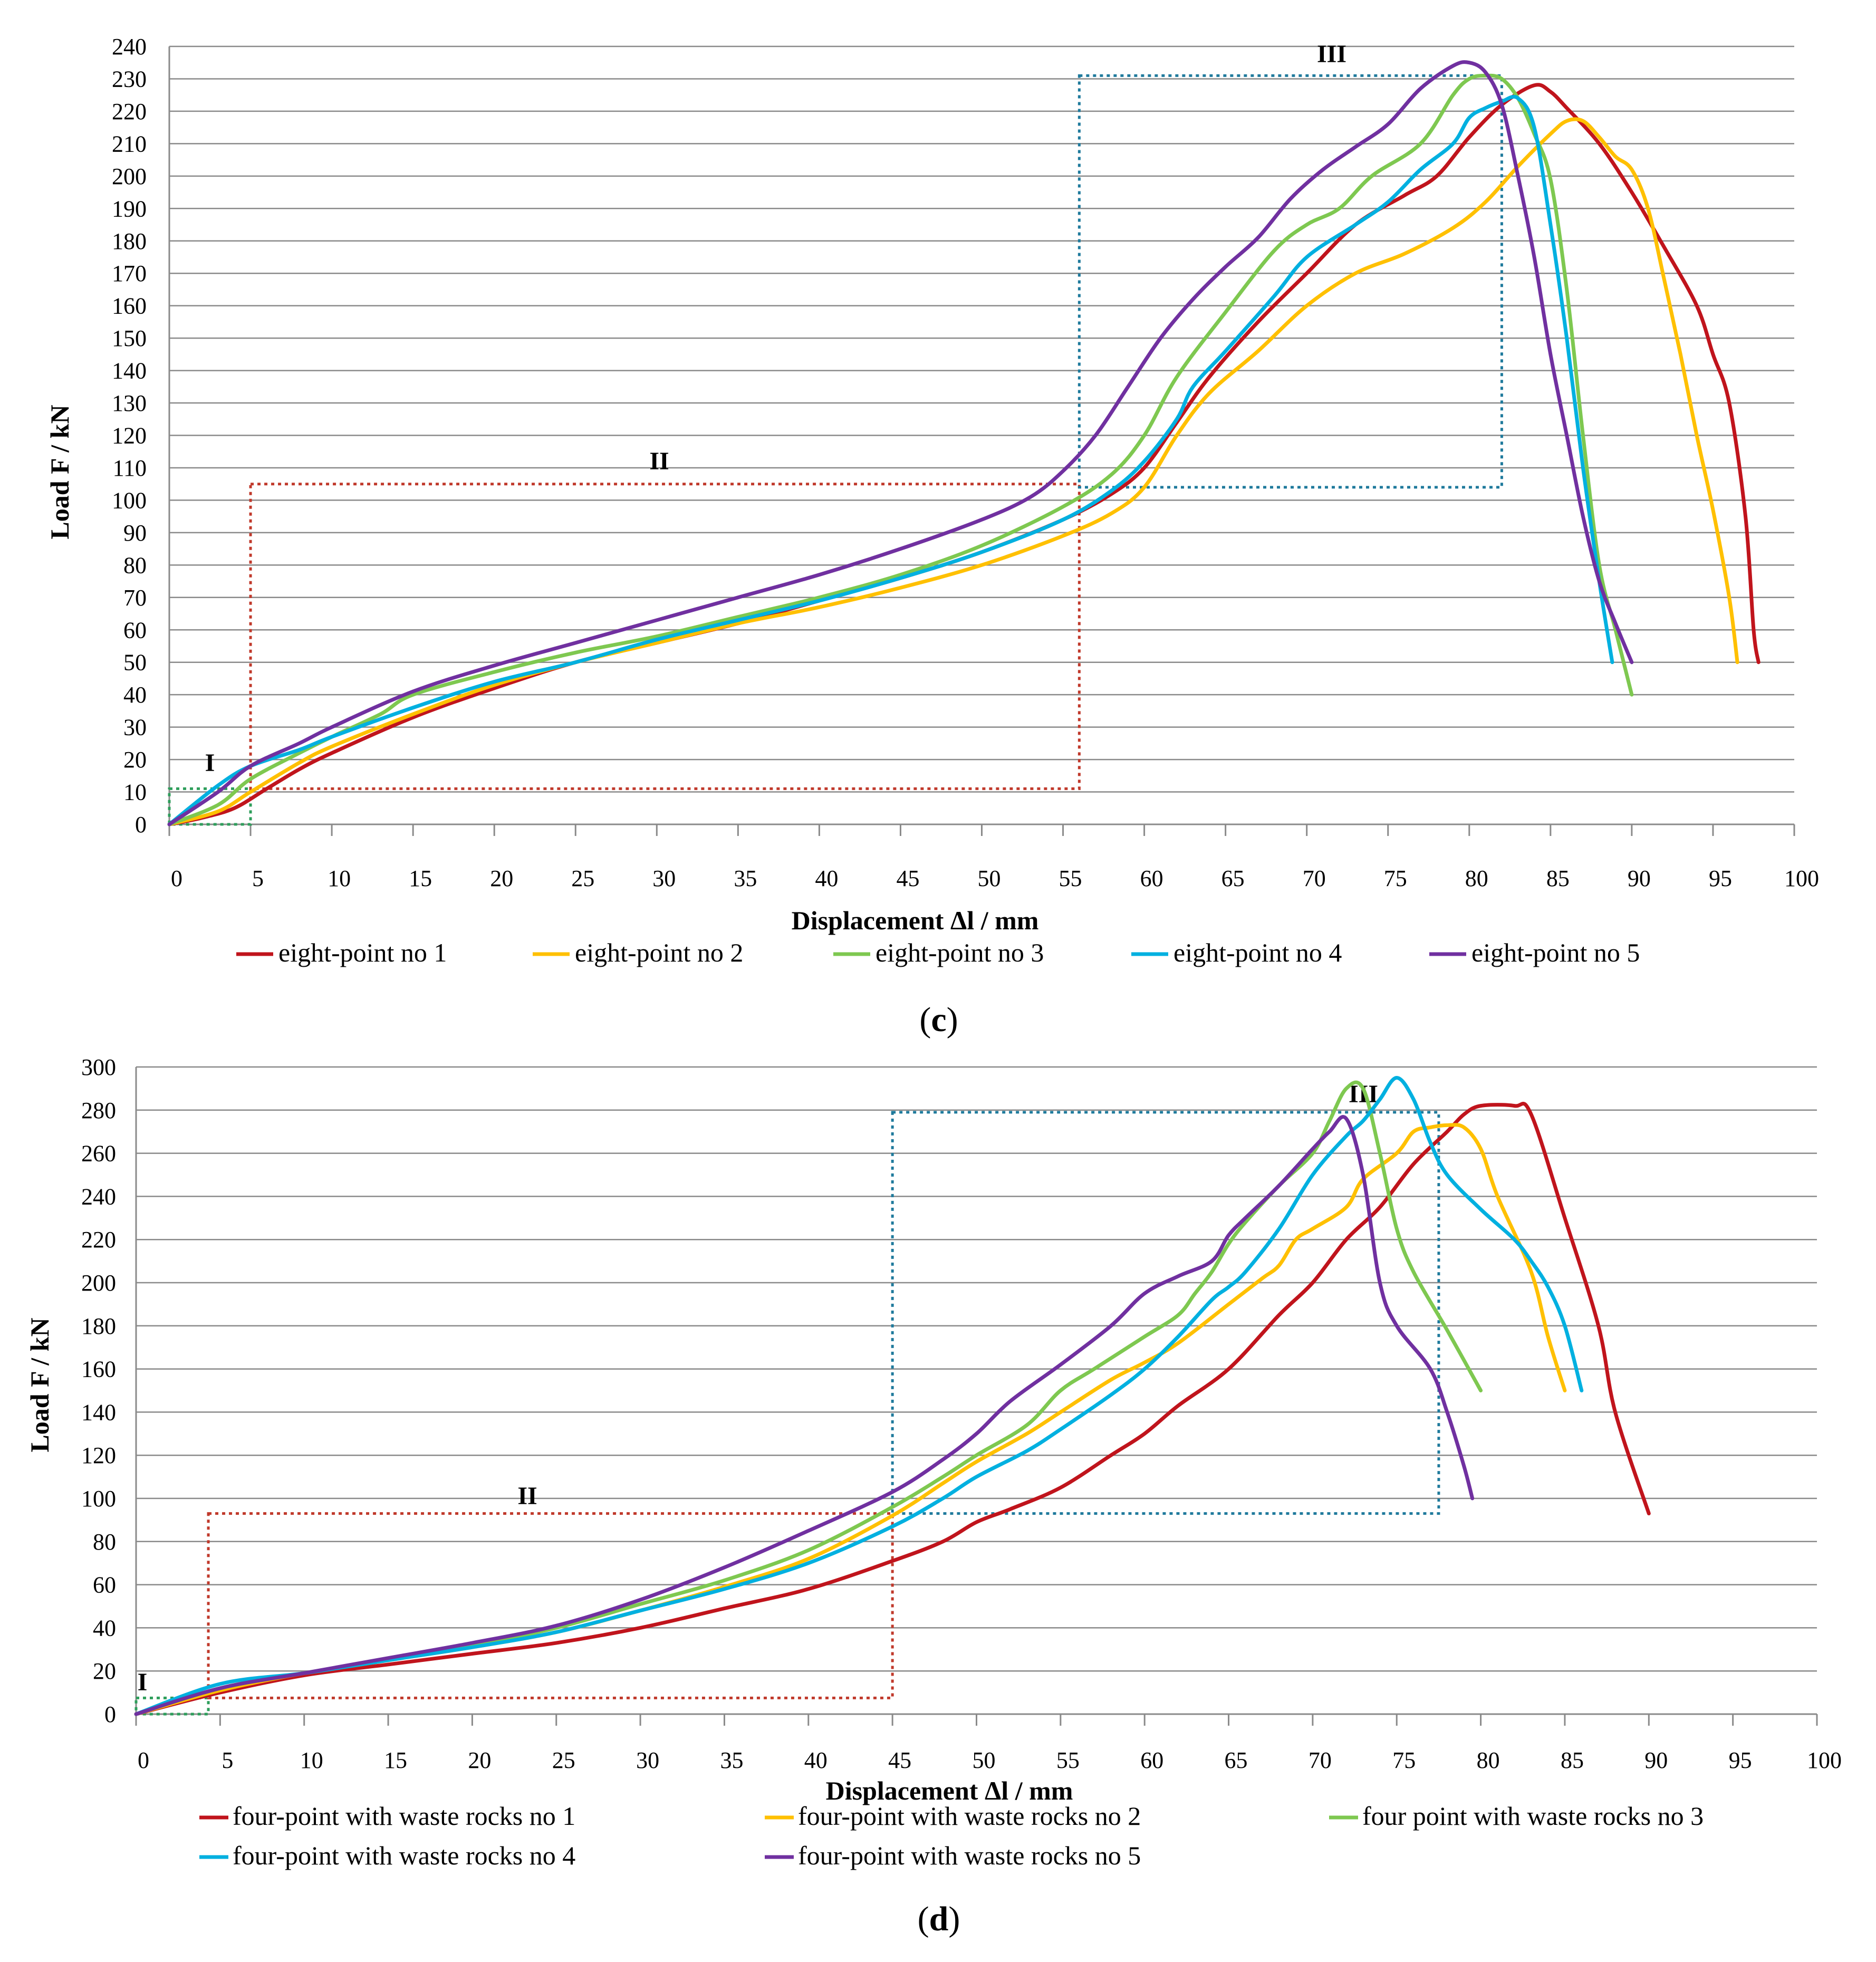  Describe the element at coordinates (129, 209) in the screenshot. I see `y-tick-label: 190` at that location.